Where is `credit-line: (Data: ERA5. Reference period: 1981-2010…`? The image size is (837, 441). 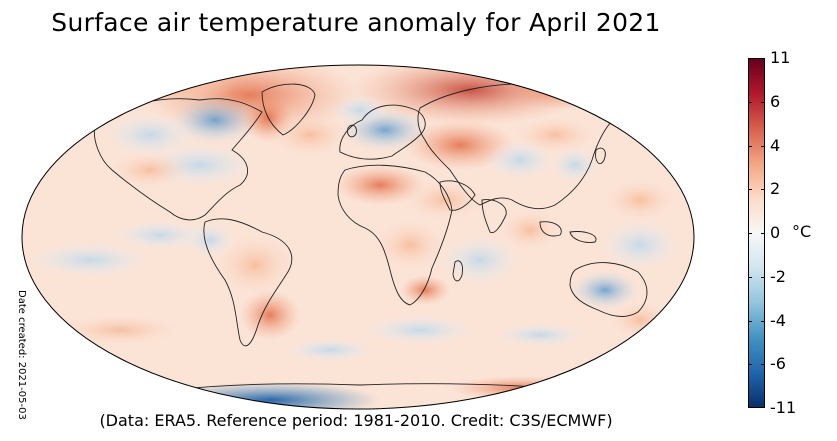 credit-line: (Data: ERA5. Reference period: 1981-2010… is located at coordinates (356, 420).